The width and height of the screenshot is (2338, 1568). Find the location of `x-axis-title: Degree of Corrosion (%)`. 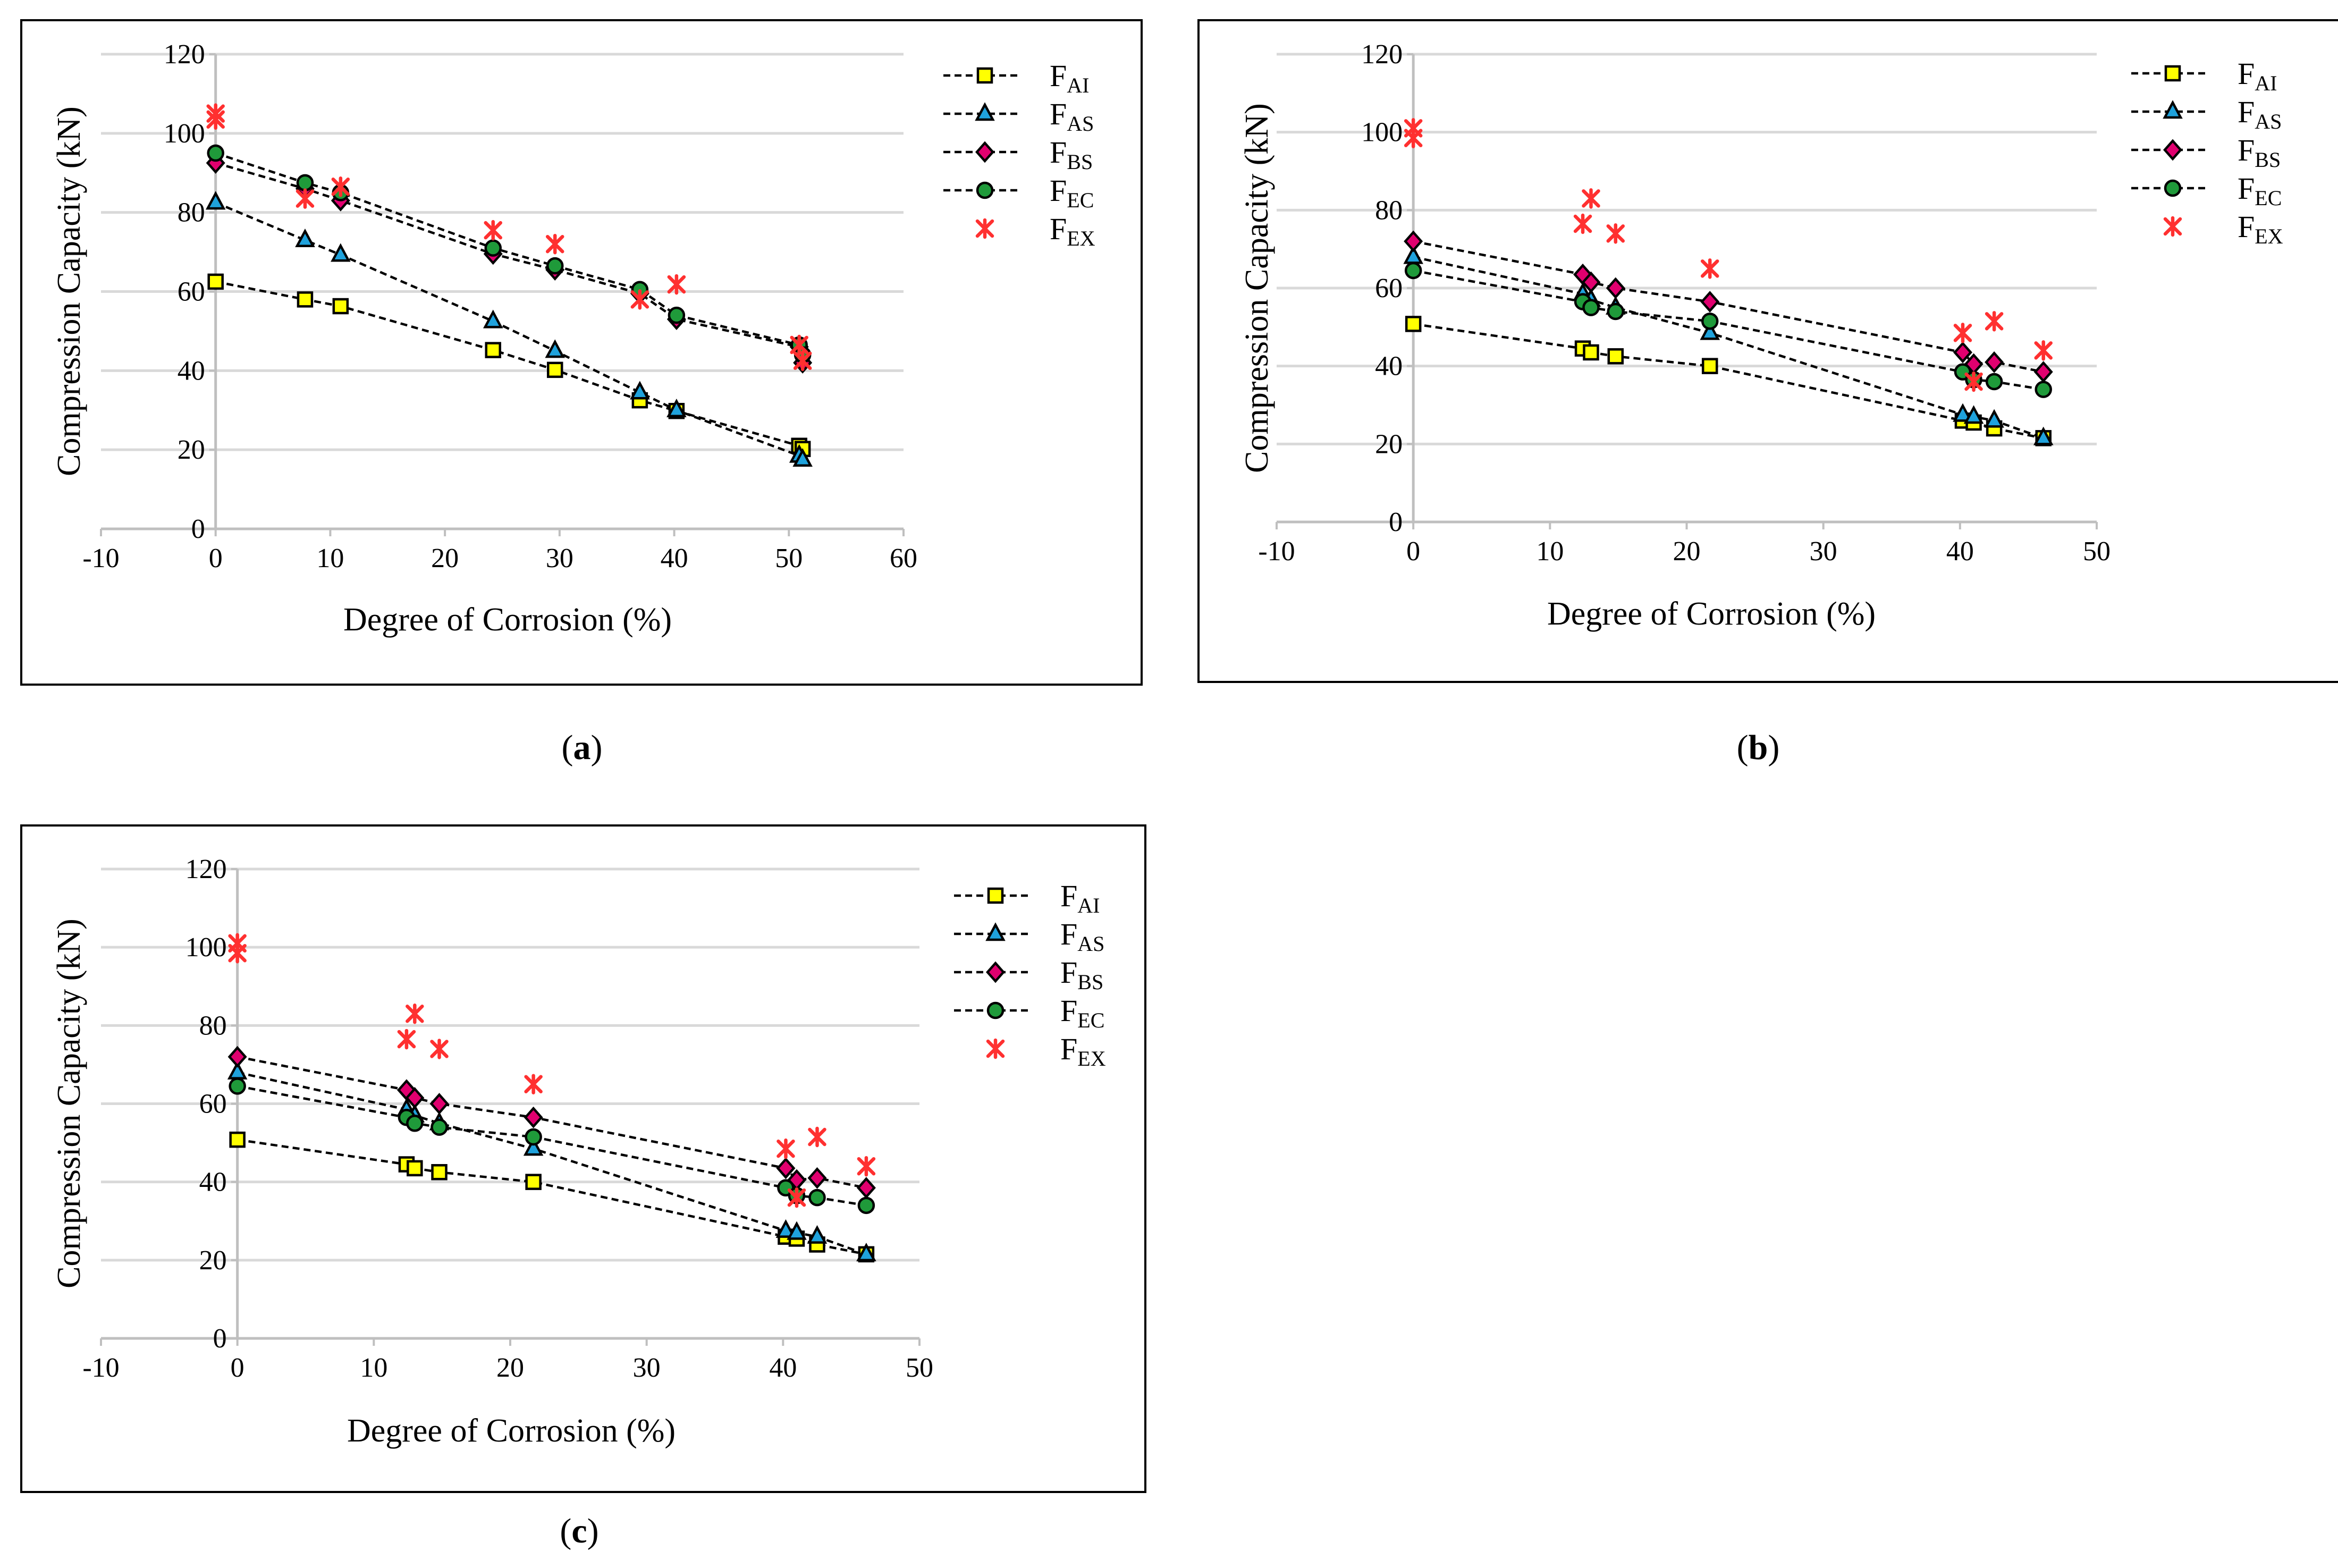

x-axis-title: Degree of Corrosion (%) is located at coordinates (511, 1431).